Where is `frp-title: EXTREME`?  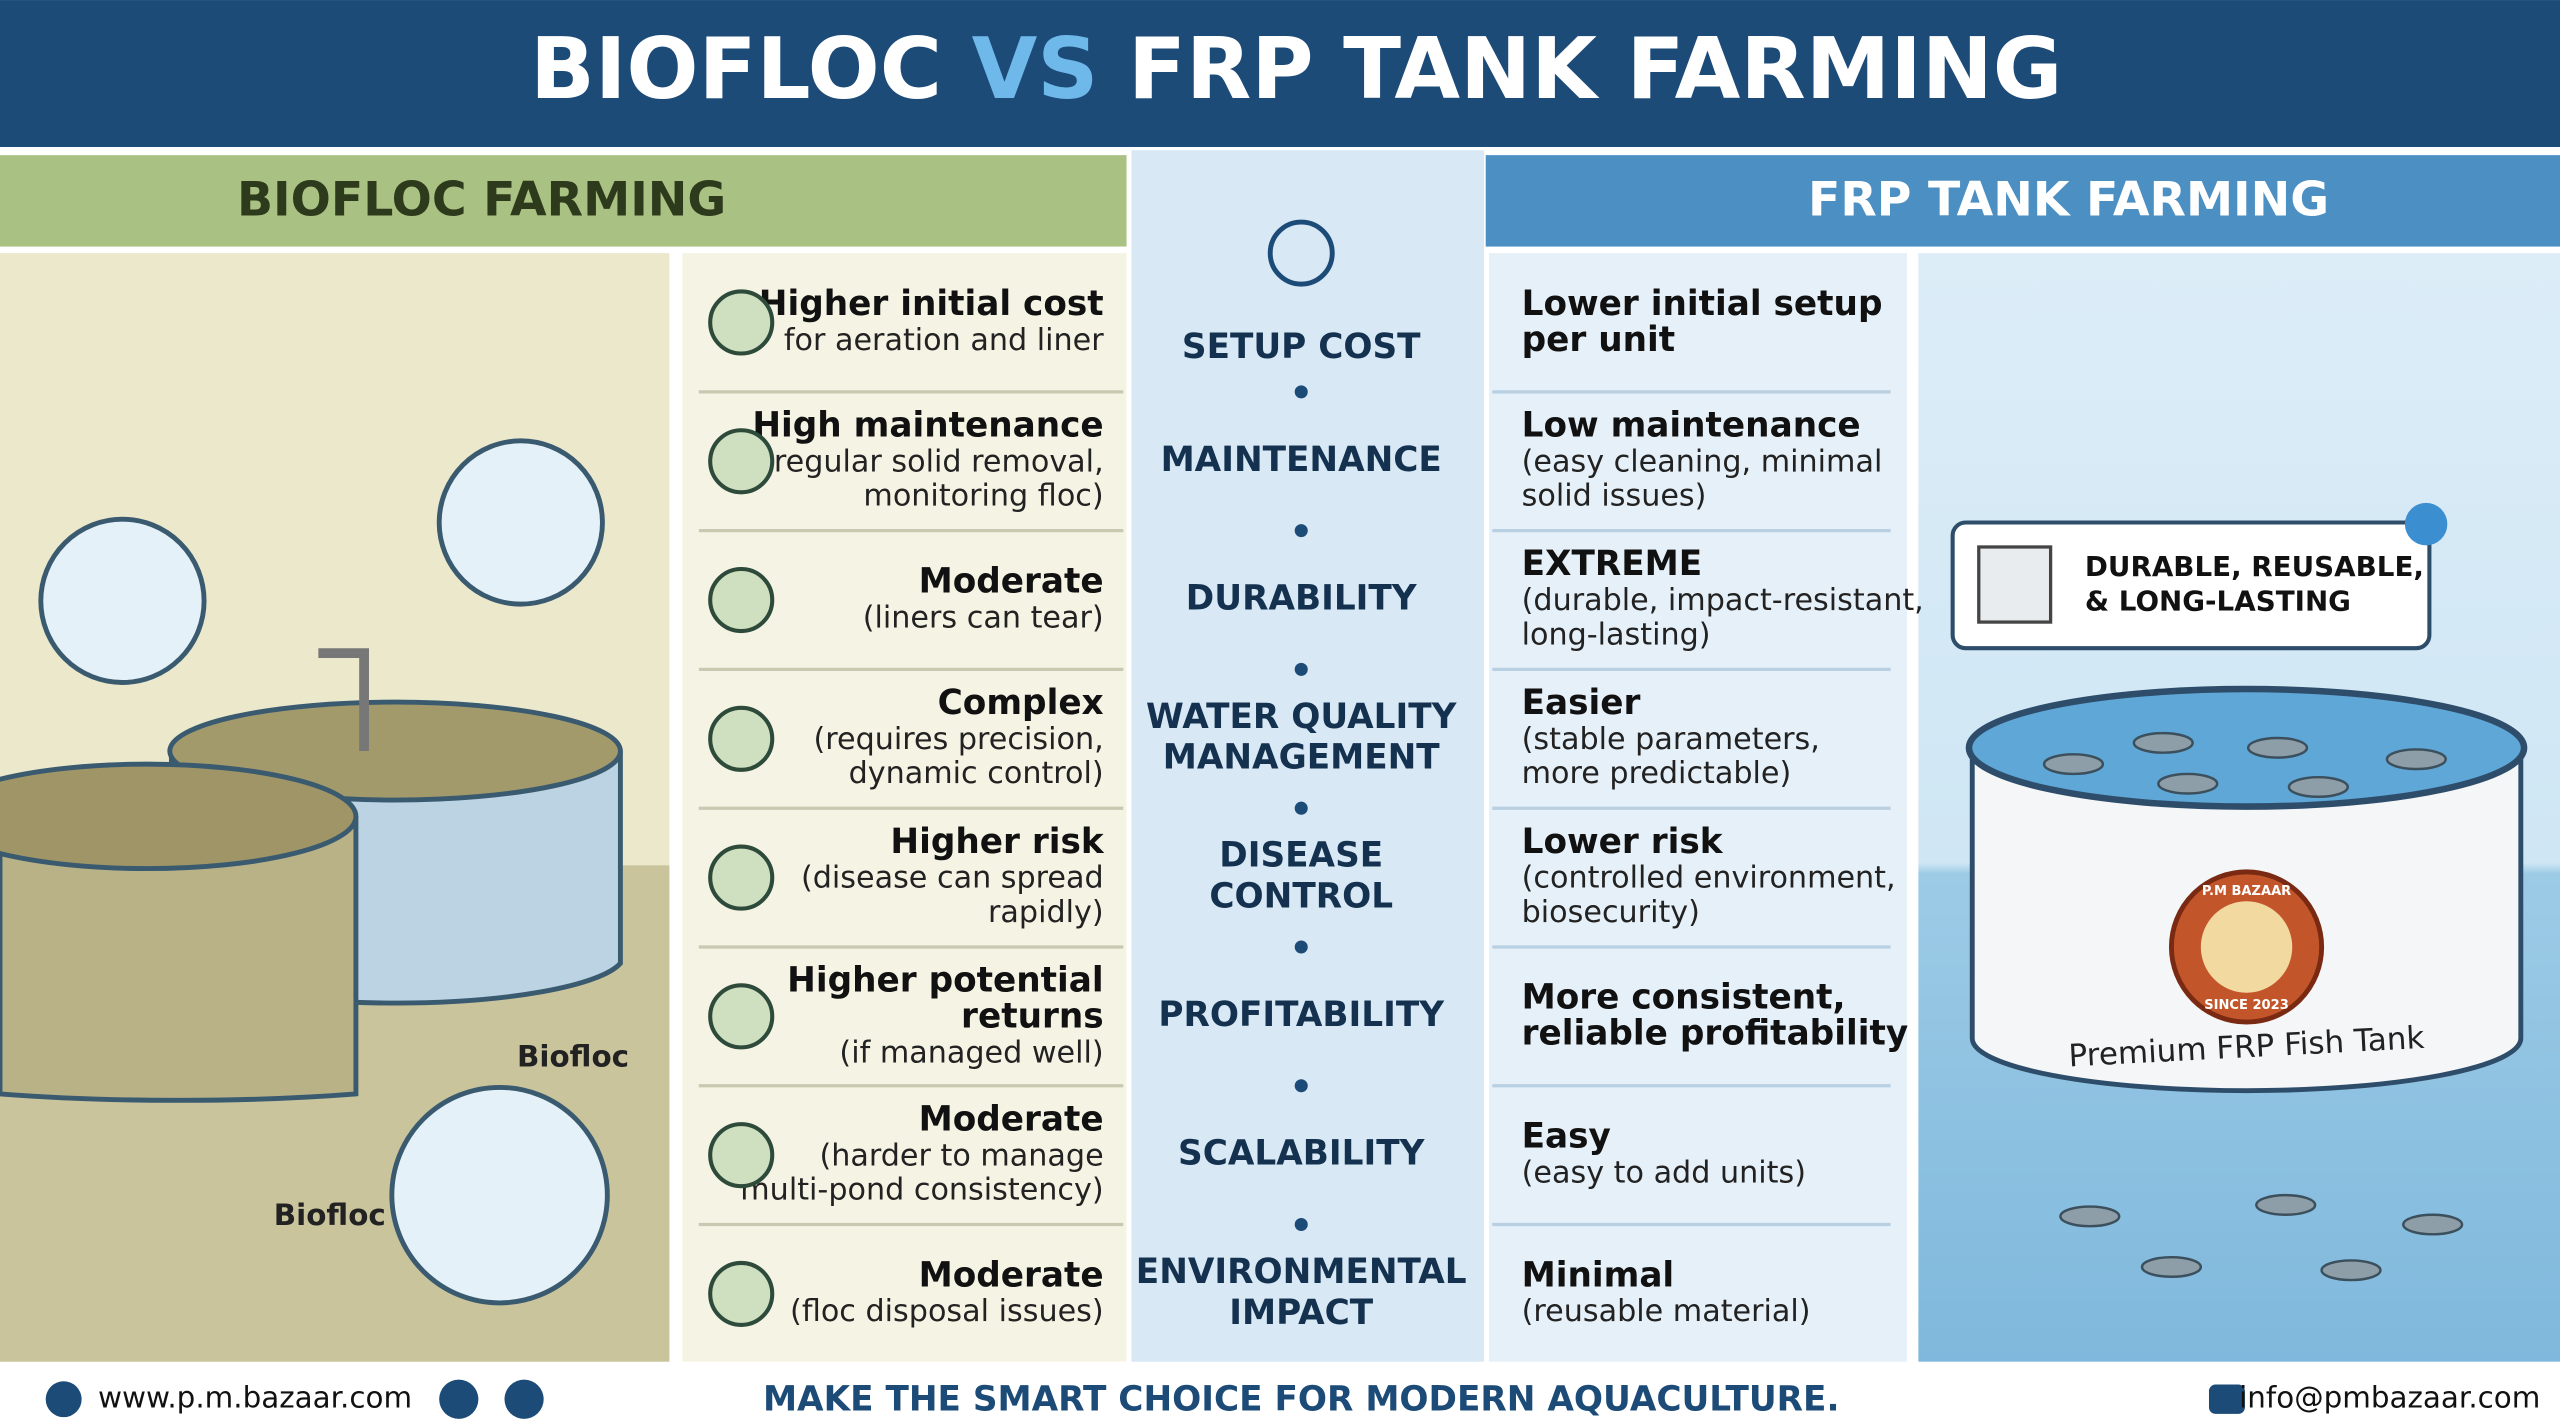
frp-title: EXTREME is located at coordinates (1612, 564).